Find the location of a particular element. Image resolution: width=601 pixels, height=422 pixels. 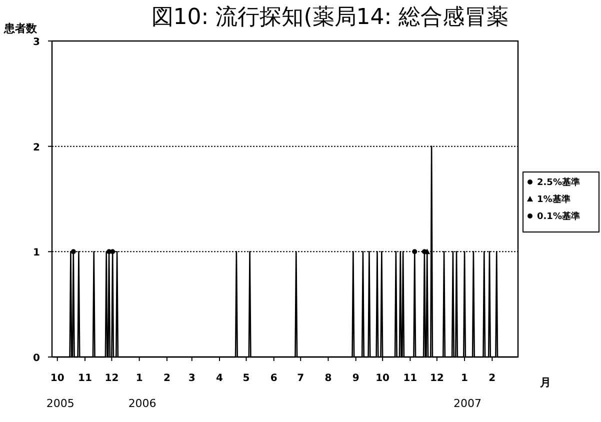

x-tick-label: 4 is located at coordinates (220, 378).